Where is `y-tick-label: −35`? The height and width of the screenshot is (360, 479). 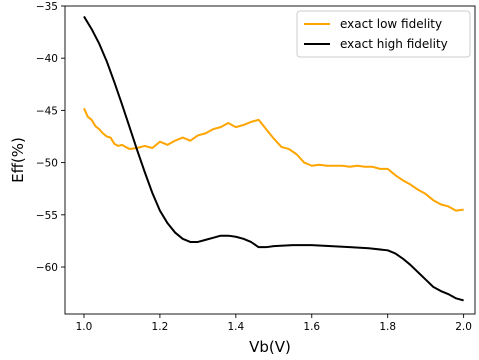
y-tick-label: −35 is located at coordinates (47, 7).